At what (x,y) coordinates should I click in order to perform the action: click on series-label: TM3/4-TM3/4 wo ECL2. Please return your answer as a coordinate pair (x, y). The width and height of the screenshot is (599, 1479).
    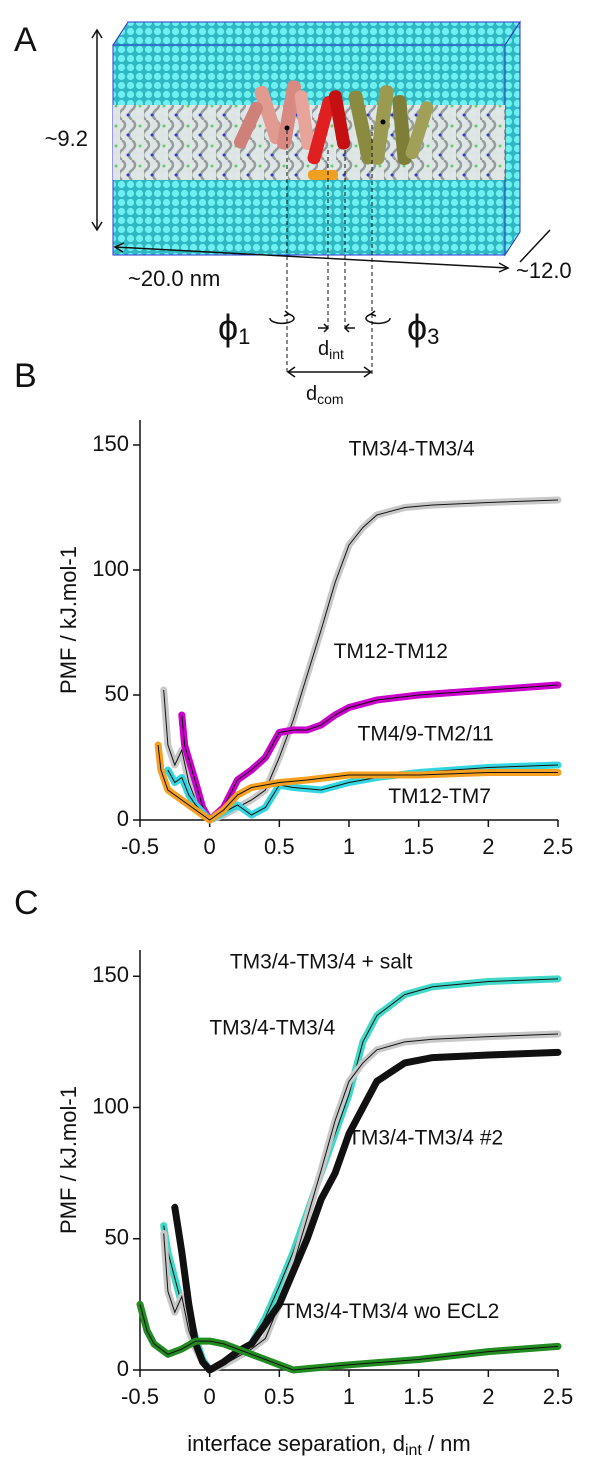
    Looking at the image, I should click on (390, 1311).